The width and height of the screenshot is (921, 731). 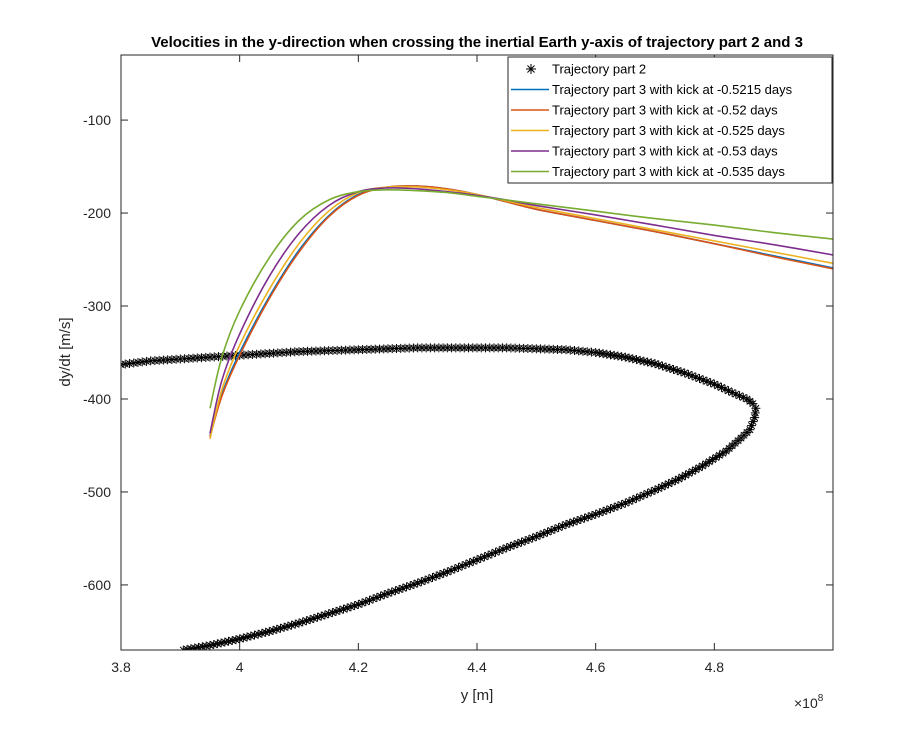 What do you see at coordinates (65, 351) in the screenshot?
I see `y-axis-label: dy/dt [m/s]` at bounding box center [65, 351].